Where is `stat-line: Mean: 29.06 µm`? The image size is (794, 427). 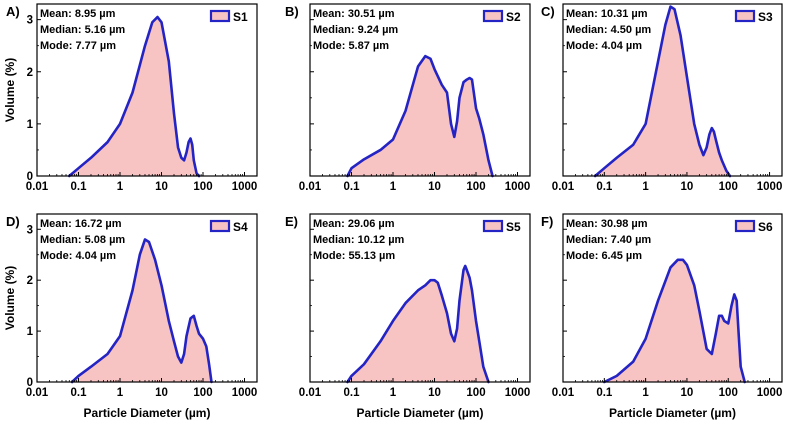 stat-line: Mean: 29.06 µm is located at coordinates (354, 224).